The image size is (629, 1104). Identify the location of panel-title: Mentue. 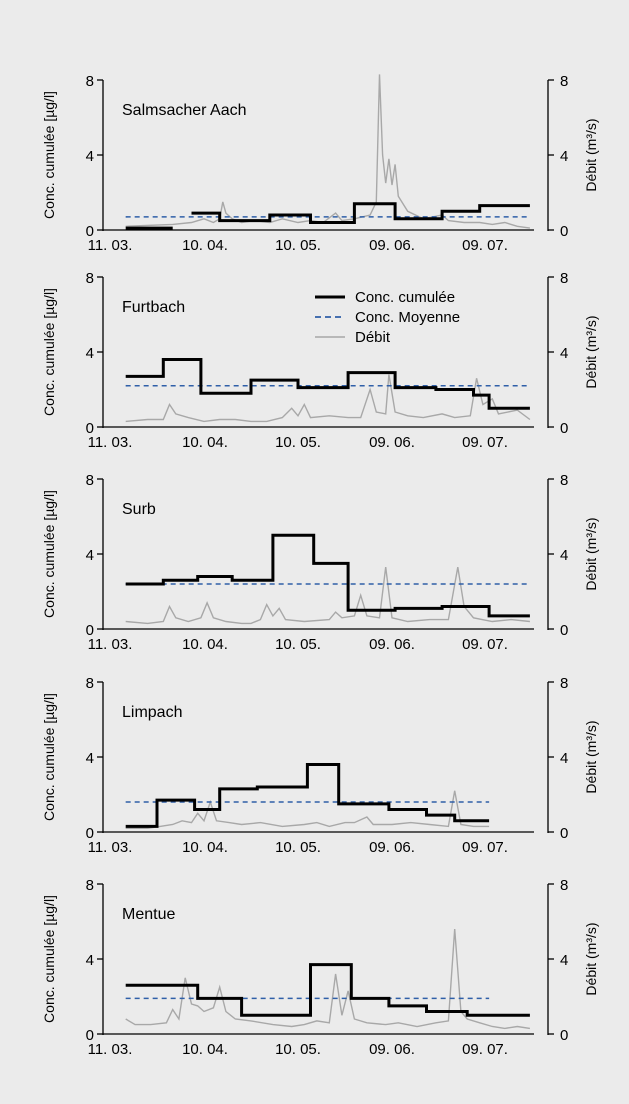
(148, 914).